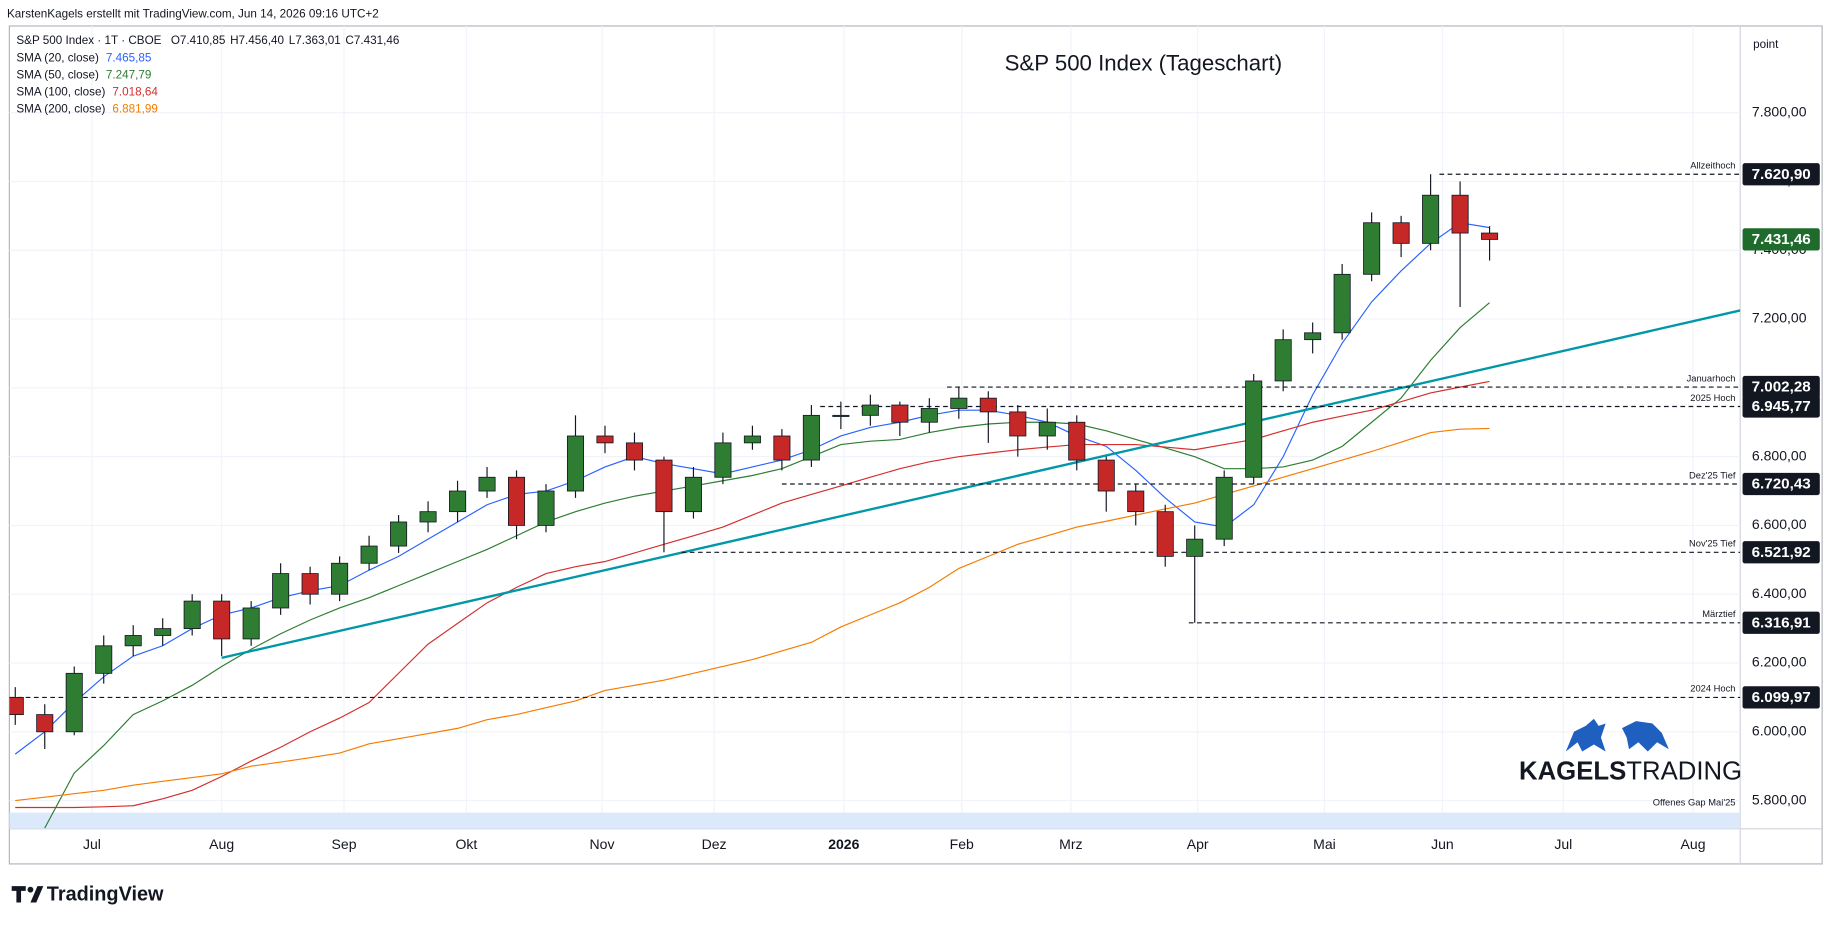 The width and height of the screenshot is (1835, 925). I want to click on legend-name: SMA (200, close), so click(60, 109).